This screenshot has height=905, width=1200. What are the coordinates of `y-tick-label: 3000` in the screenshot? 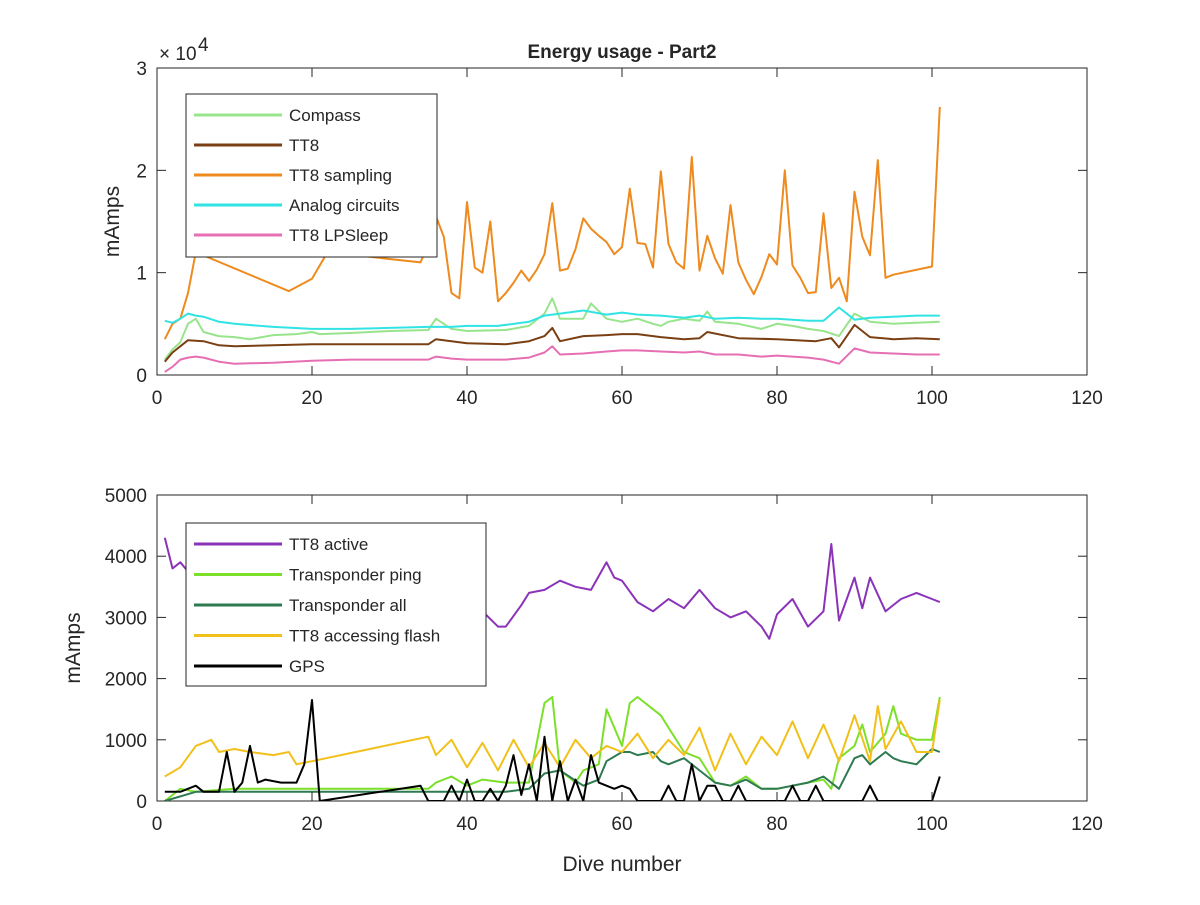 It's located at (126, 618).